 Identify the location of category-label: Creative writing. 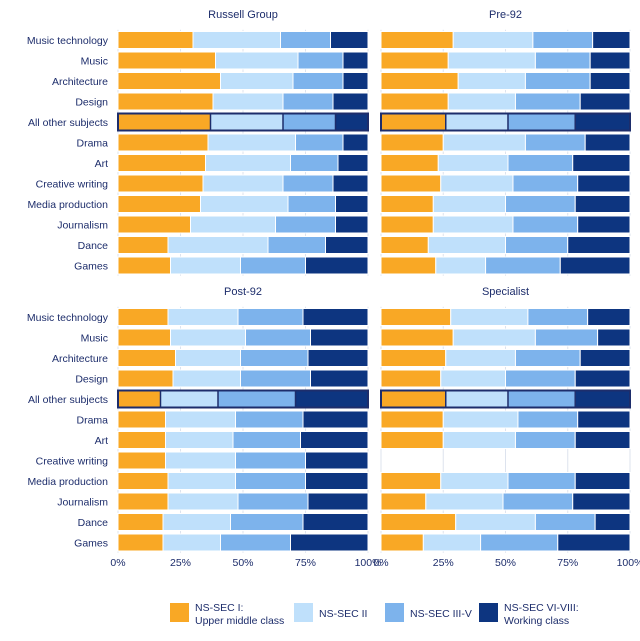
(72, 462).